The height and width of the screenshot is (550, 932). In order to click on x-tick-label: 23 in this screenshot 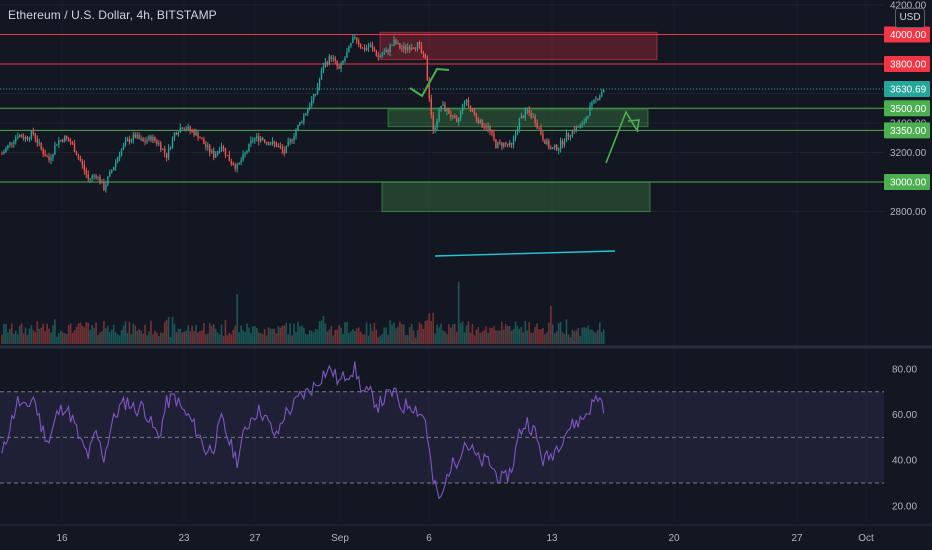, I will do `click(184, 538)`.